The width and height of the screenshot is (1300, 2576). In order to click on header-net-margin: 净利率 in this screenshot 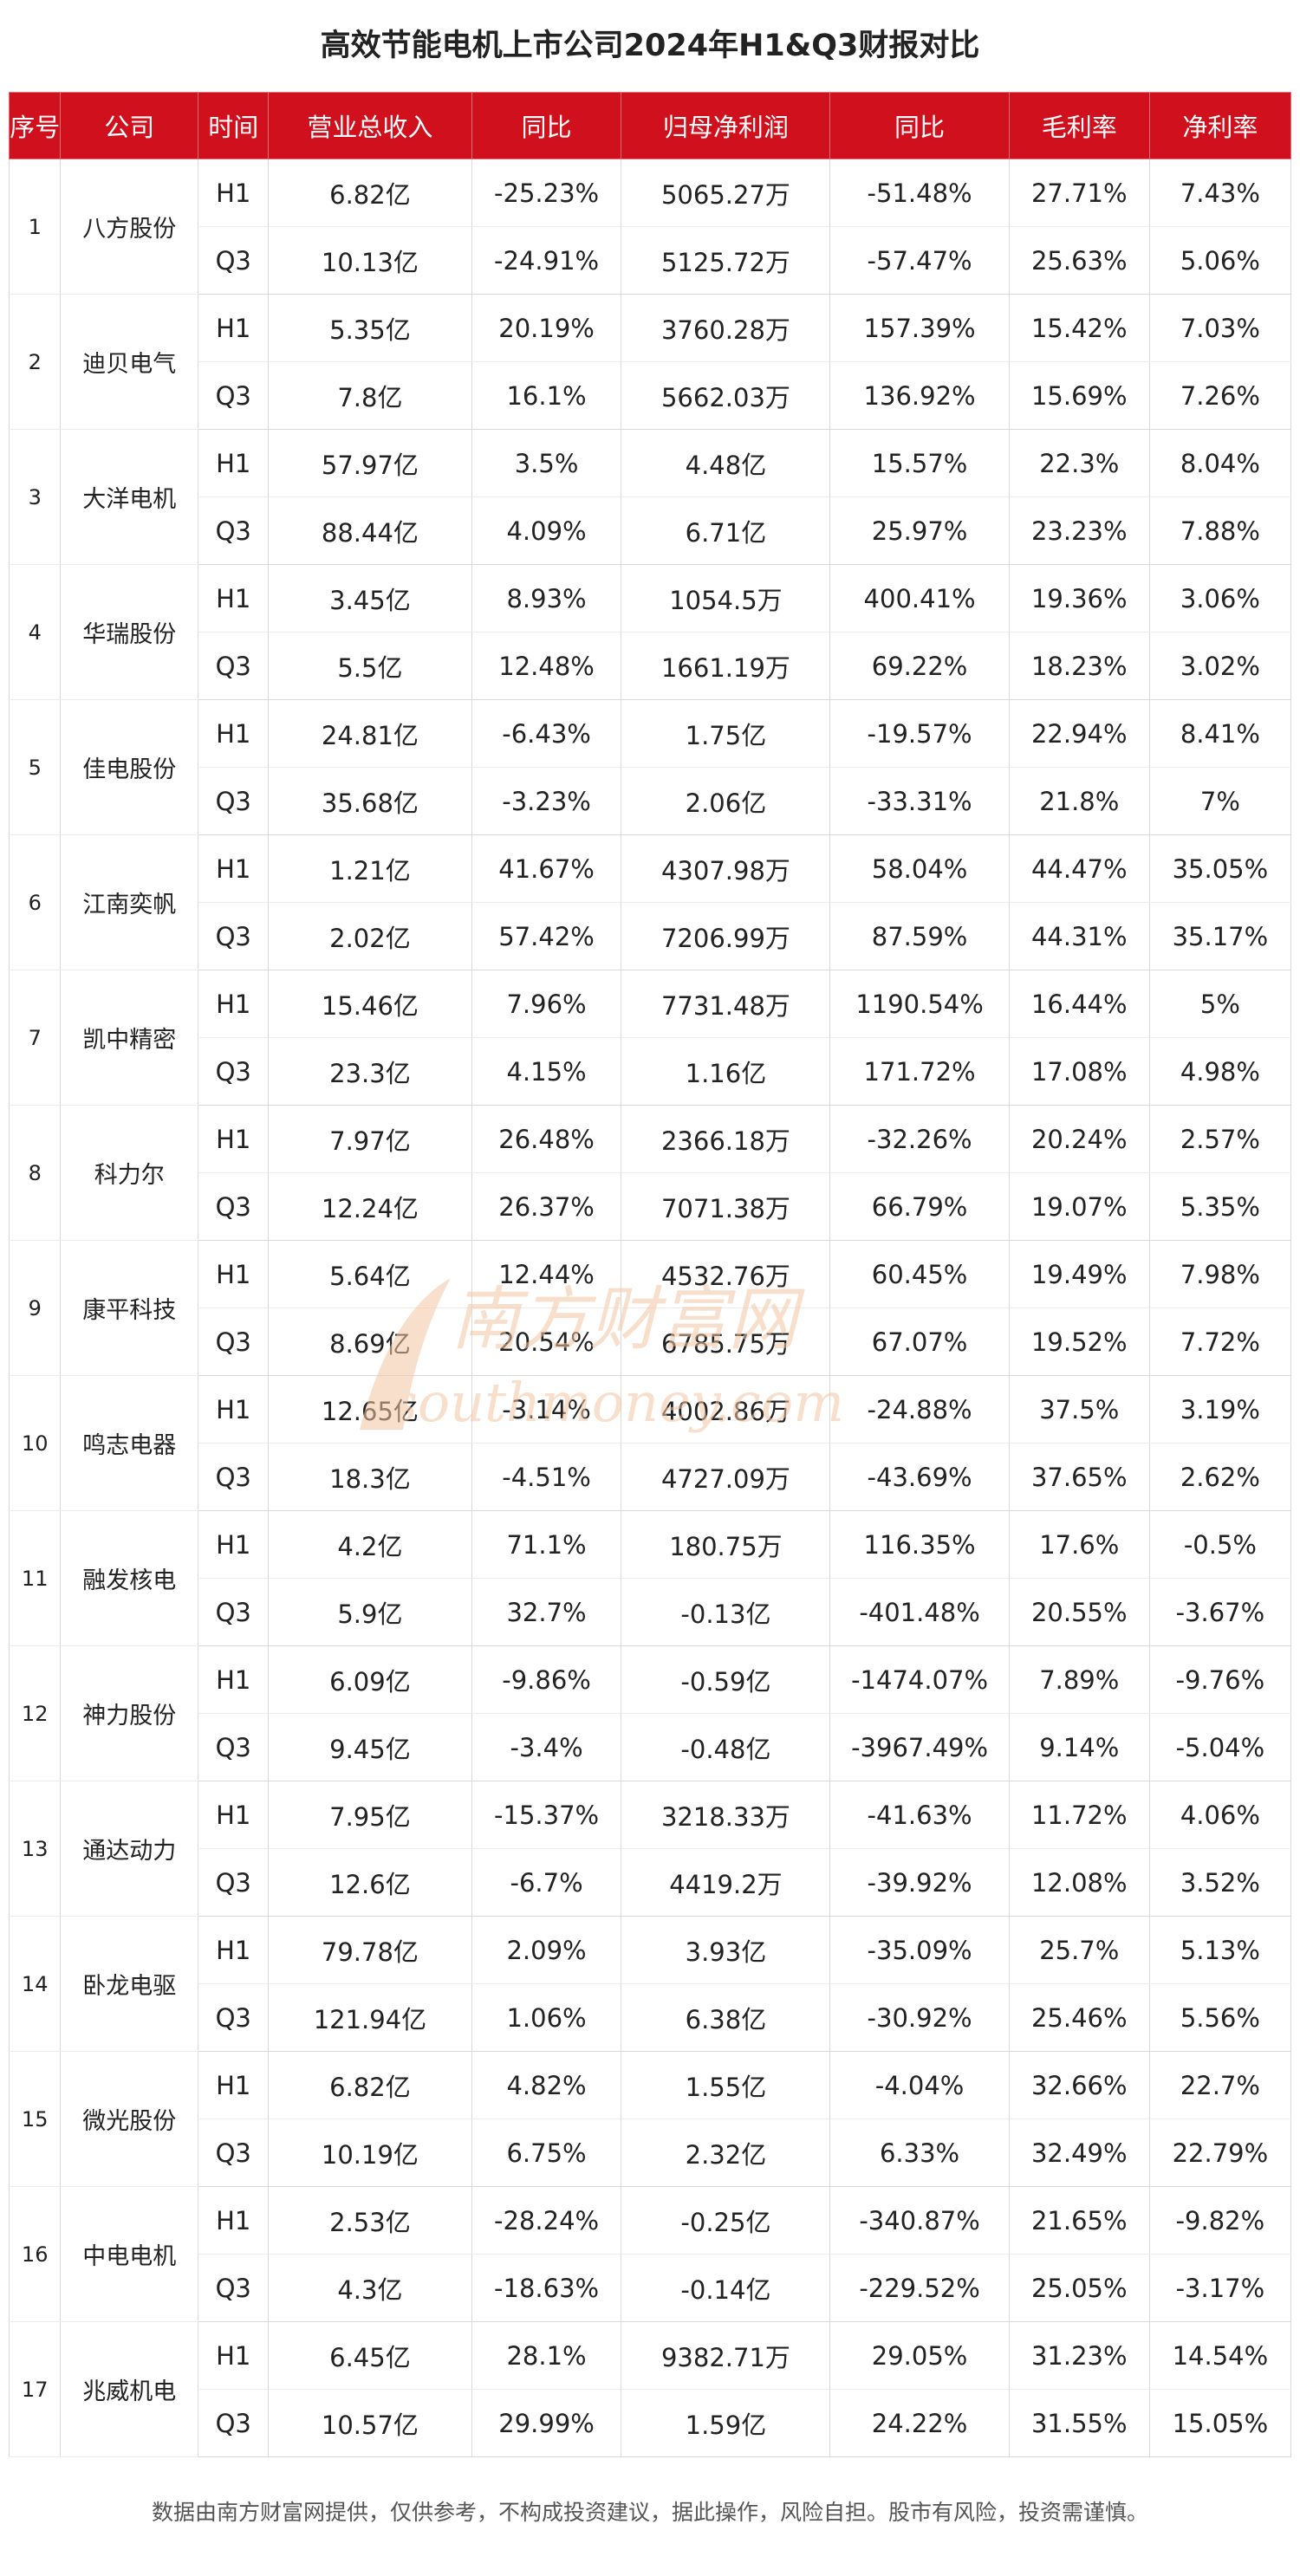, I will do `click(1220, 126)`.